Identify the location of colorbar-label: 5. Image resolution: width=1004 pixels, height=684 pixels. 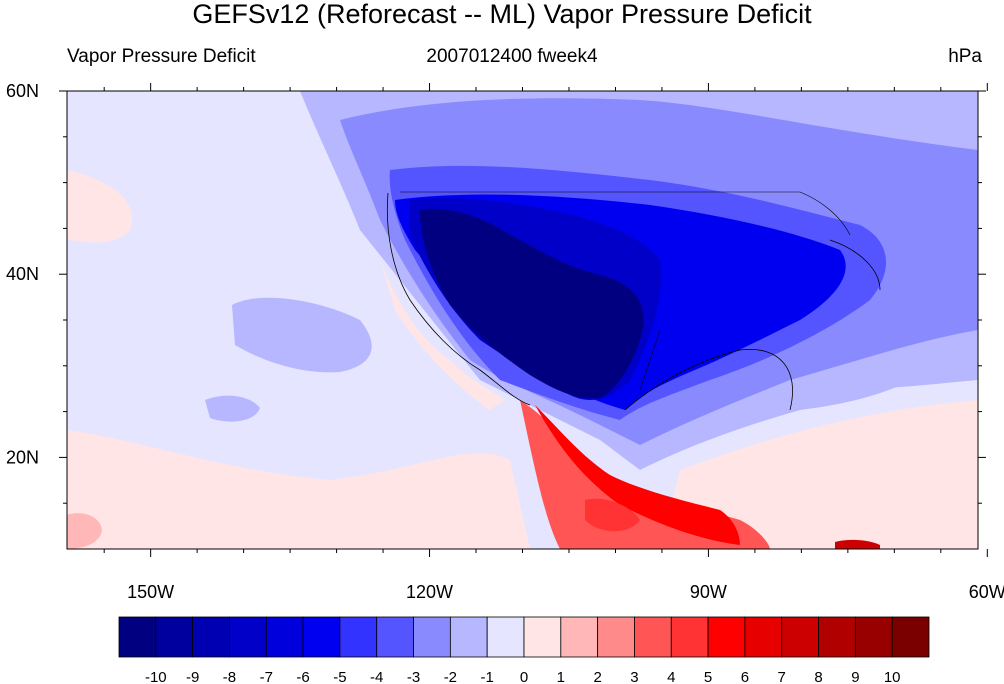
(708, 676).